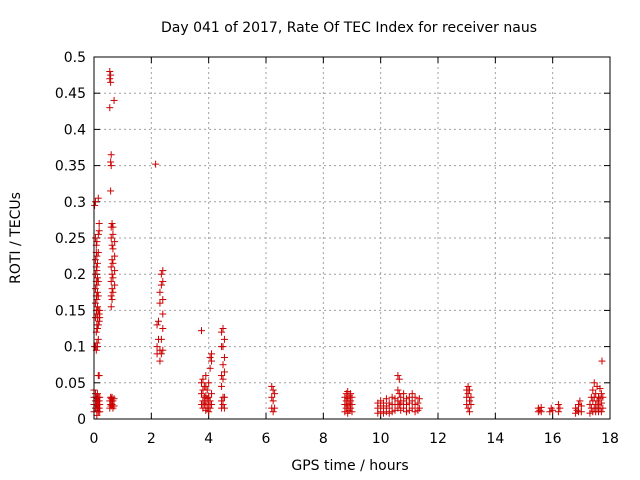 Image resolution: width=640 pixels, height=480 pixels. What do you see at coordinates (495, 439) in the screenshot?
I see `x-tick-label: 14` at bounding box center [495, 439].